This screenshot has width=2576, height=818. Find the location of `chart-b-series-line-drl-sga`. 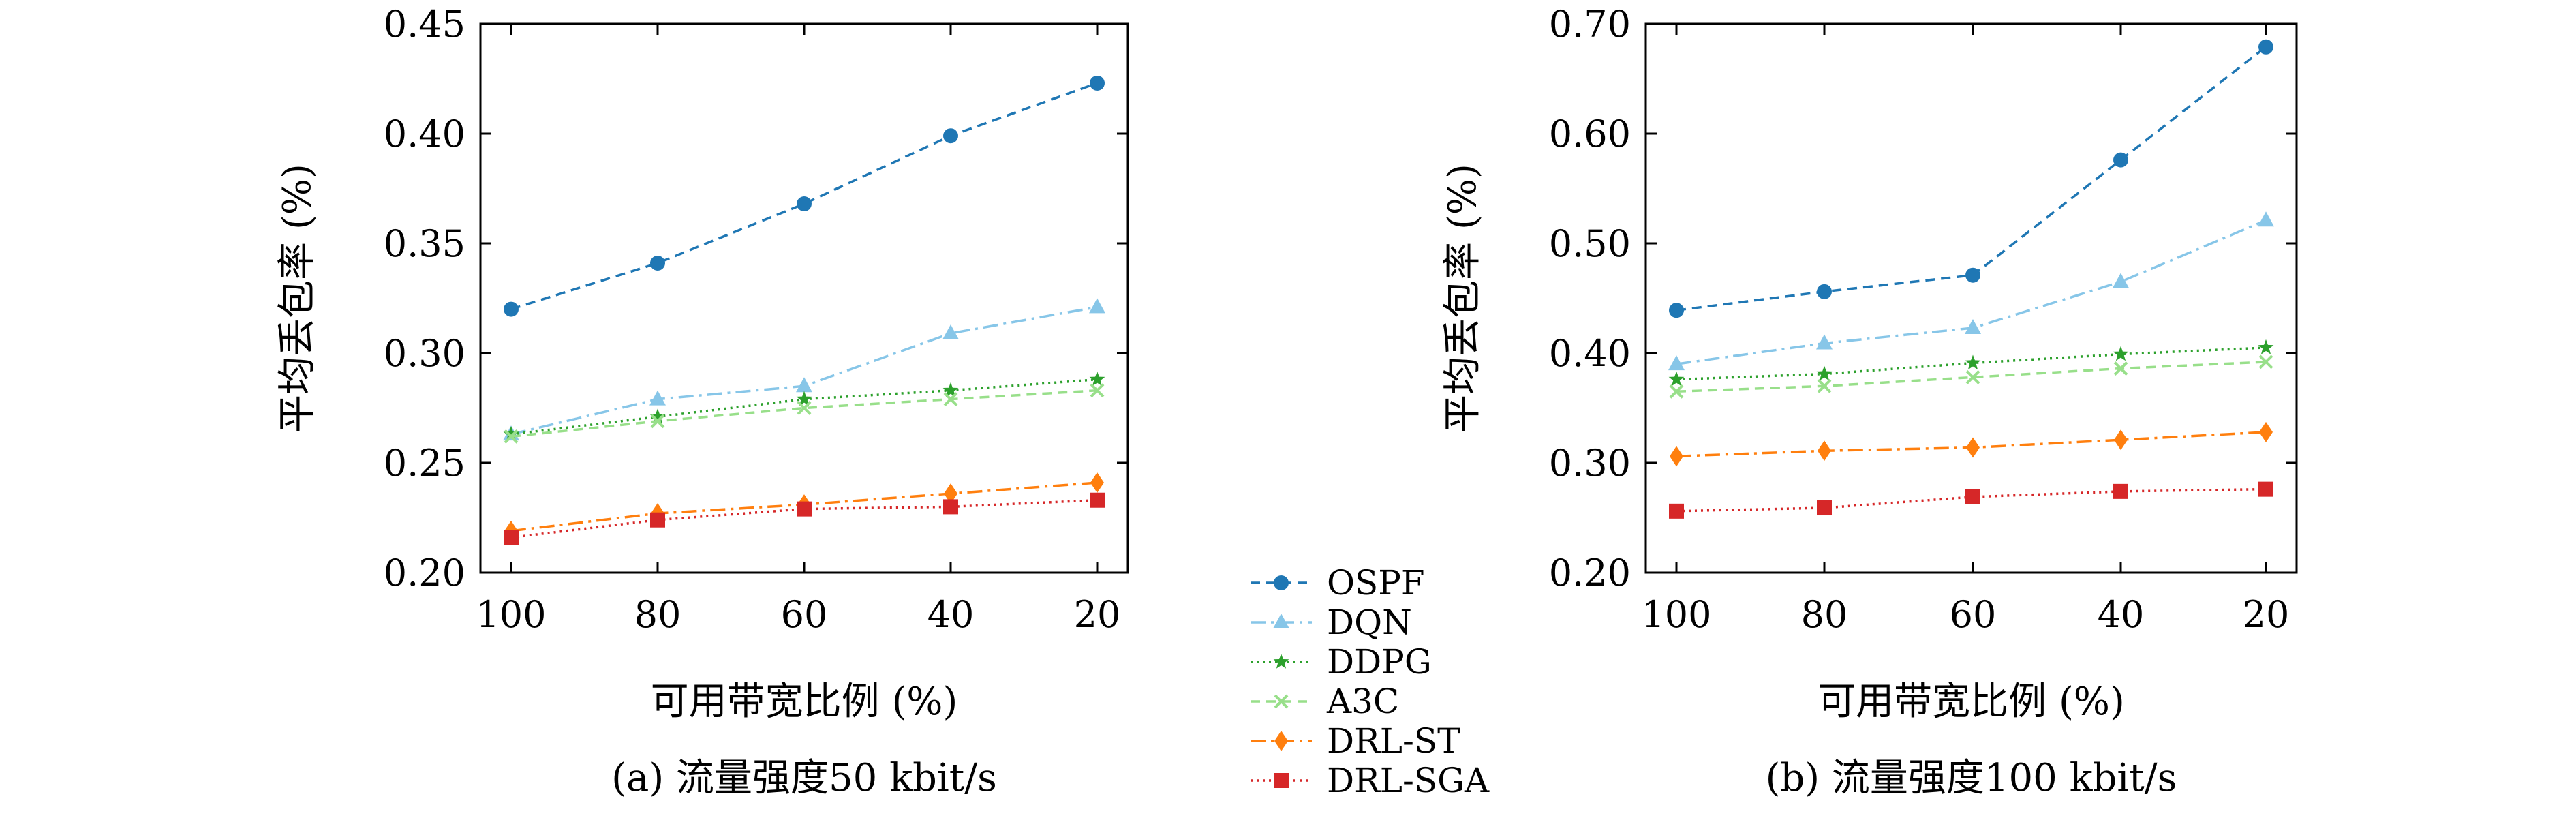

chart-b-series-line-drl-sga is located at coordinates (1972, 500).